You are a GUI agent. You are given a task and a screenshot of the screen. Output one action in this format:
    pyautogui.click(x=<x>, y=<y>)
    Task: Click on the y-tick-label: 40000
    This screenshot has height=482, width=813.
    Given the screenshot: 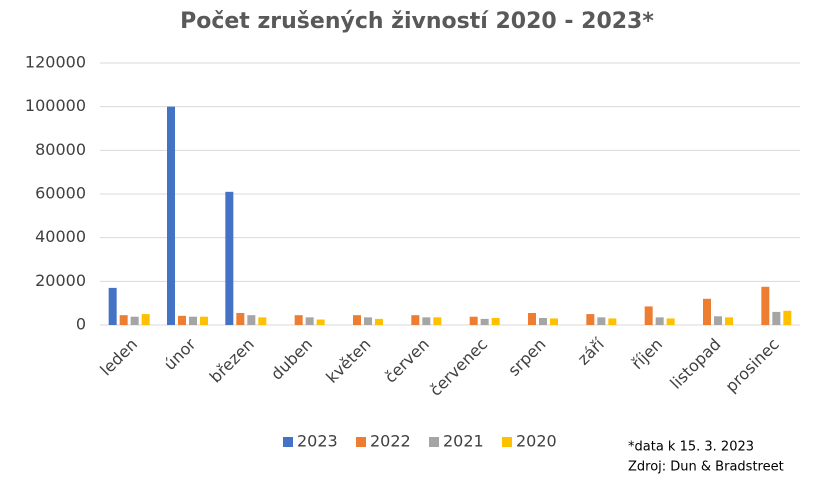 What is the action you would take?
    pyautogui.click(x=60, y=236)
    